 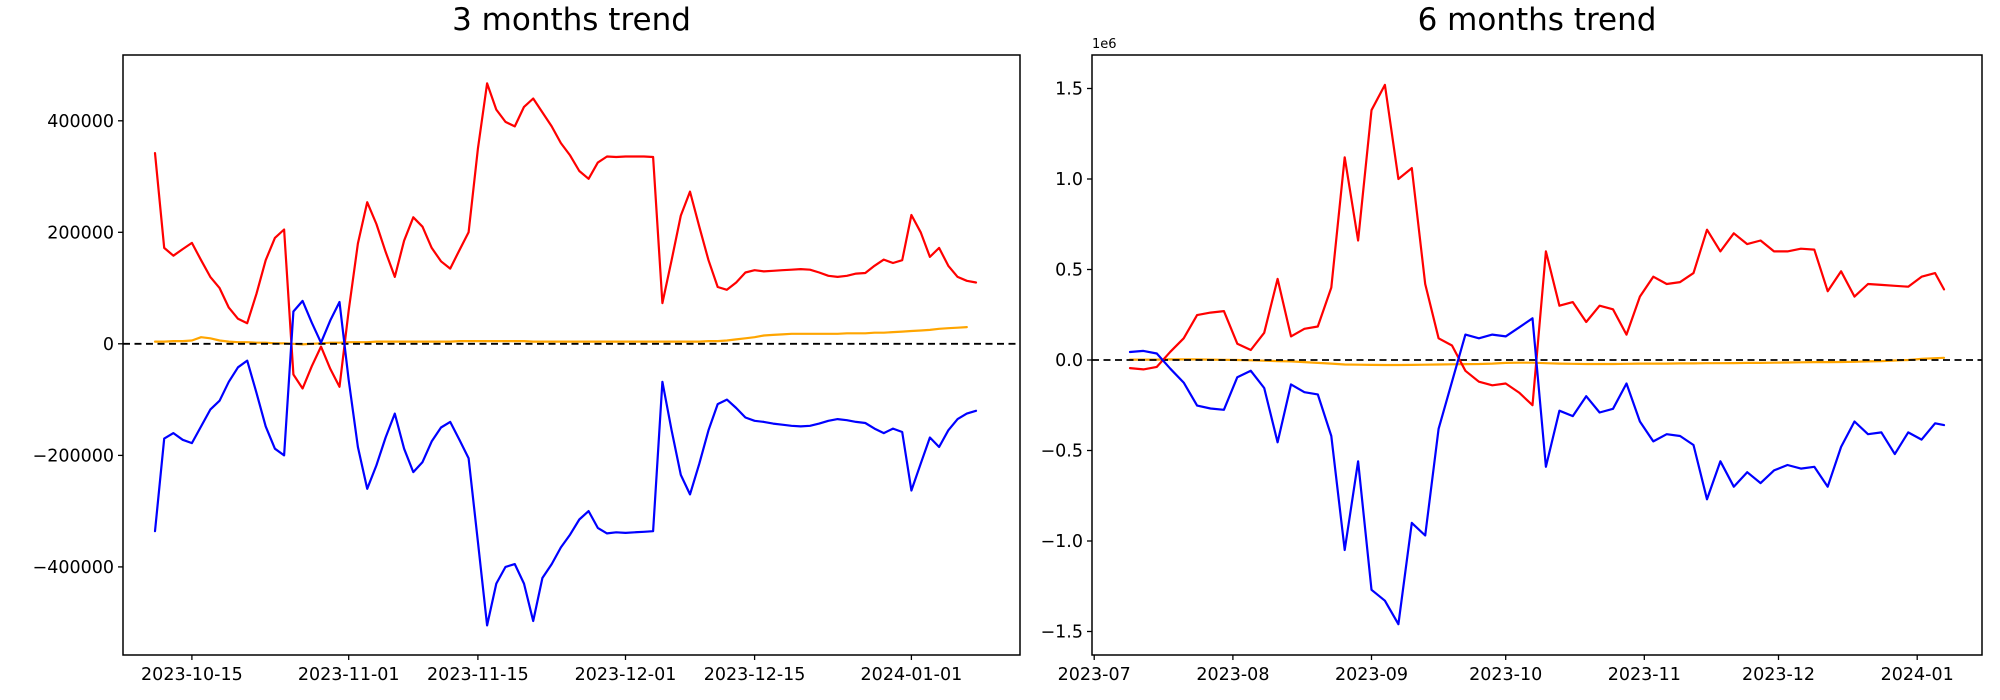 What do you see at coordinates (626, 675) in the screenshot?
I see `x-tick-label: 2023-12-01` at bounding box center [626, 675].